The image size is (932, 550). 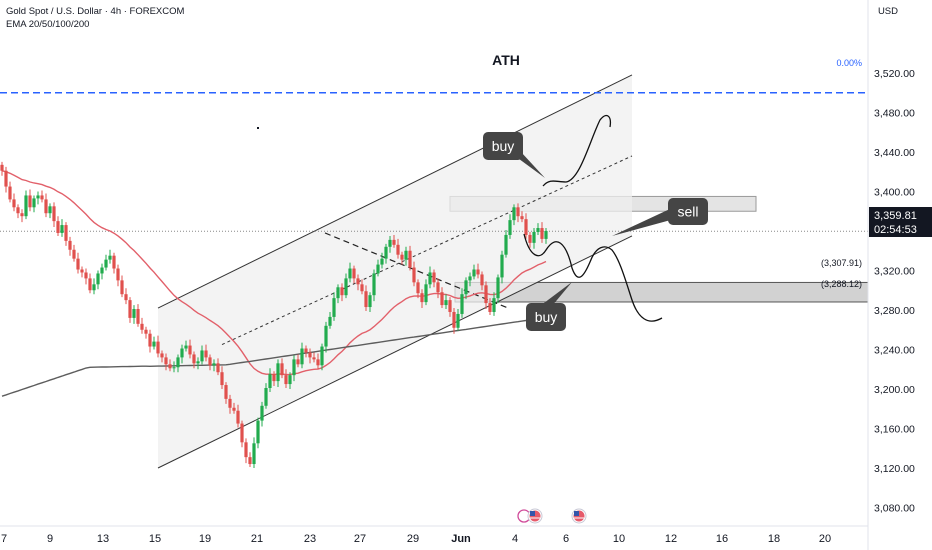 What do you see at coordinates (593, 277) in the screenshot?
I see `bear-projection-curve` at bounding box center [593, 277].